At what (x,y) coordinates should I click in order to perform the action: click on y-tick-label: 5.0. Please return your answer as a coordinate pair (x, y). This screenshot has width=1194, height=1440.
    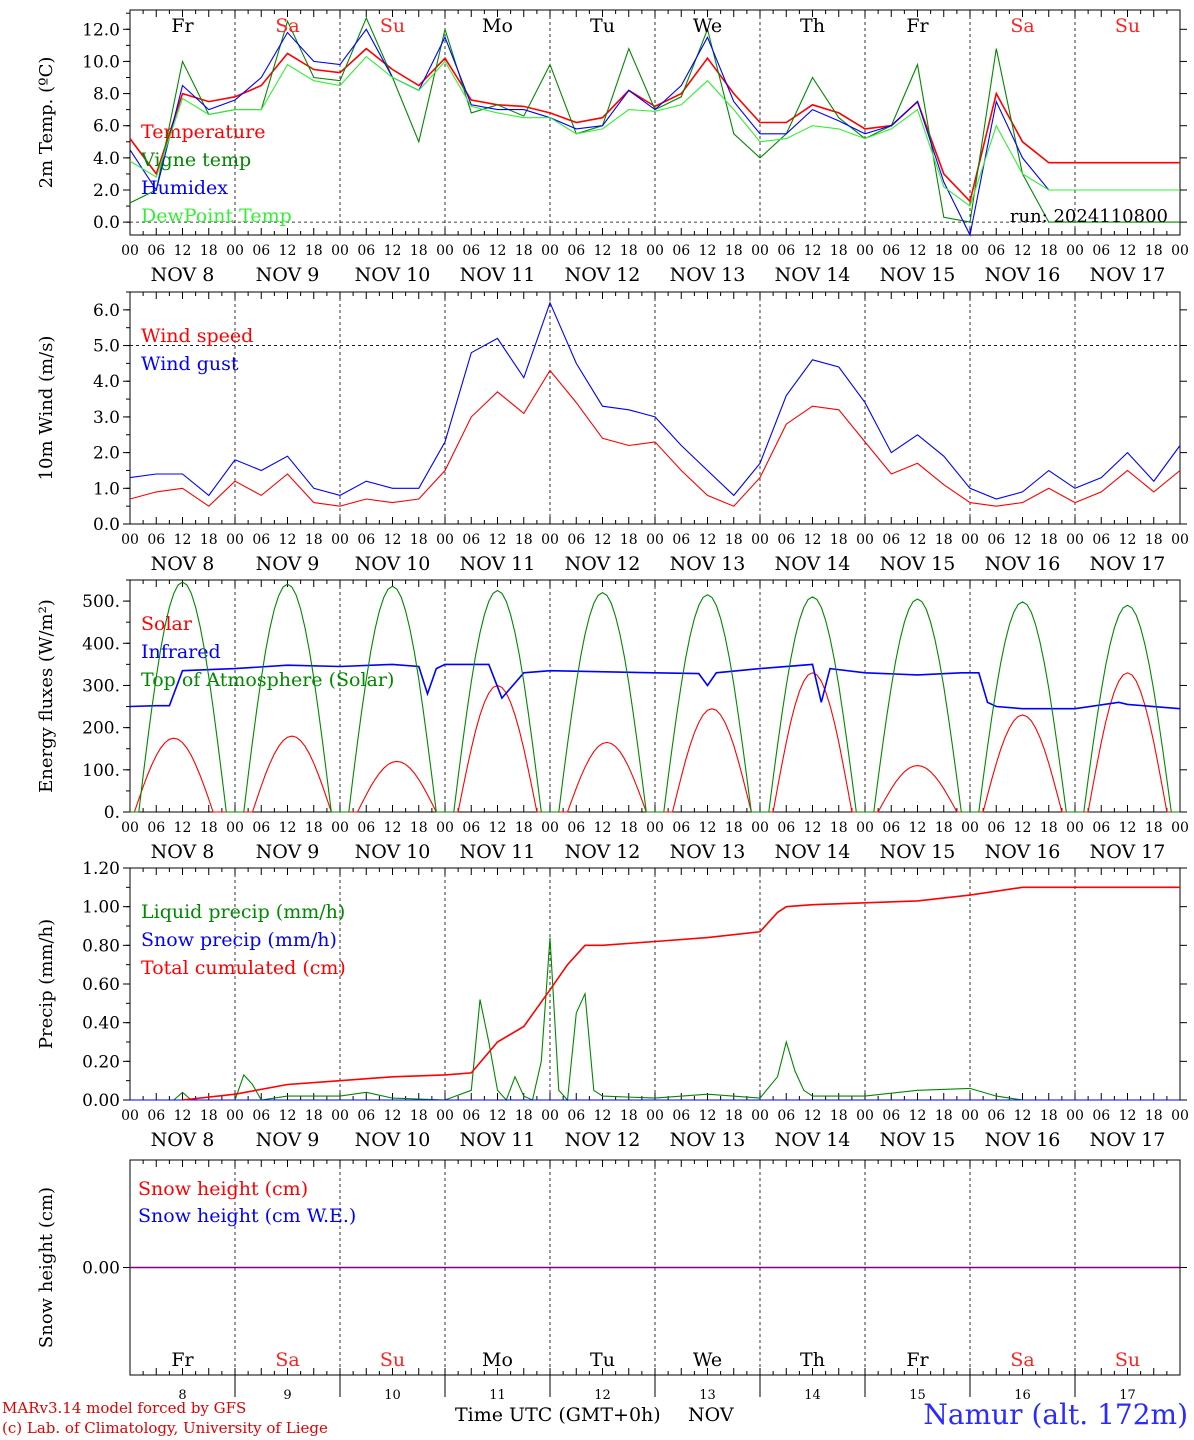
    Looking at the image, I should click on (106, 347).